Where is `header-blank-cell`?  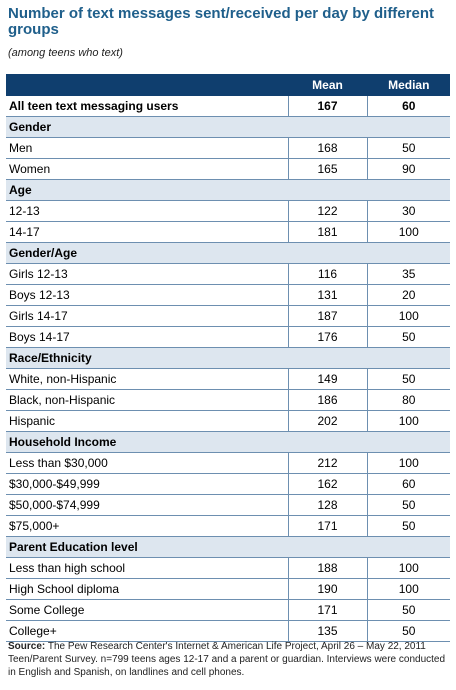 header-blank-cell is located at coordinates (147, 85).